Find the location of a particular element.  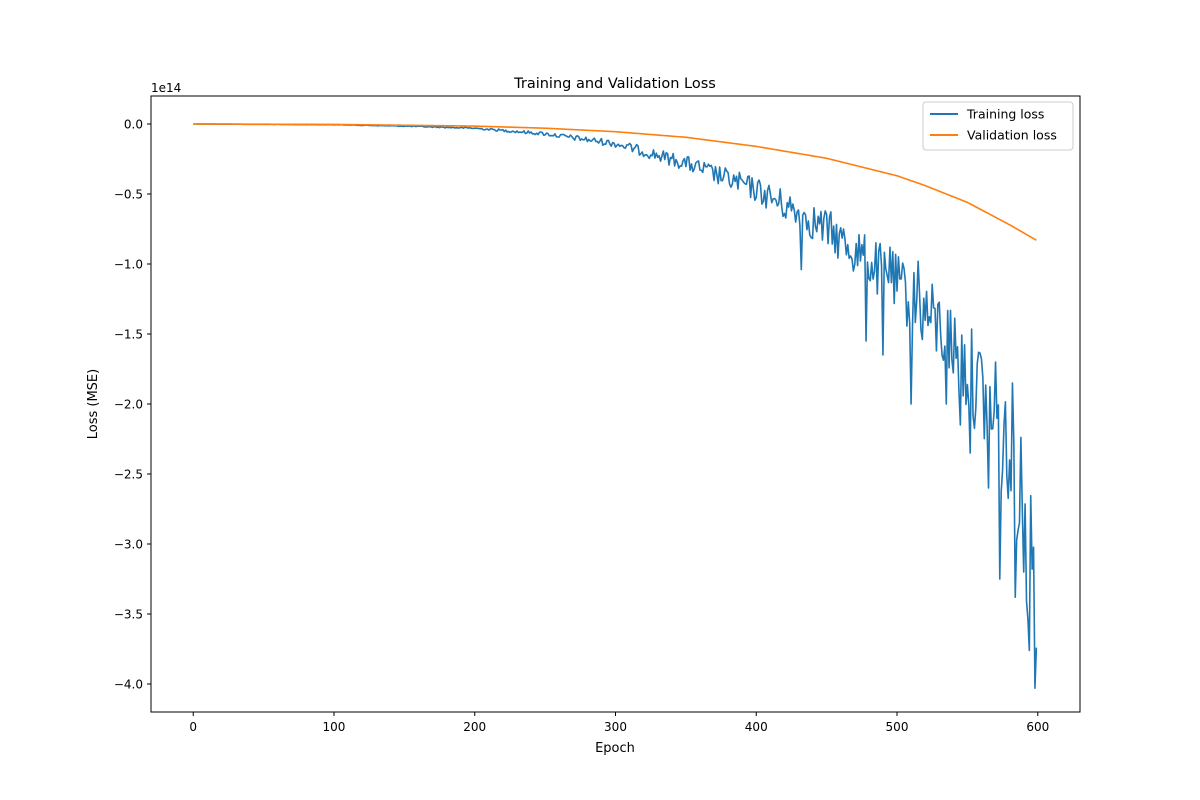

x-tick-label: 300 is located at coordinates (615, 727).